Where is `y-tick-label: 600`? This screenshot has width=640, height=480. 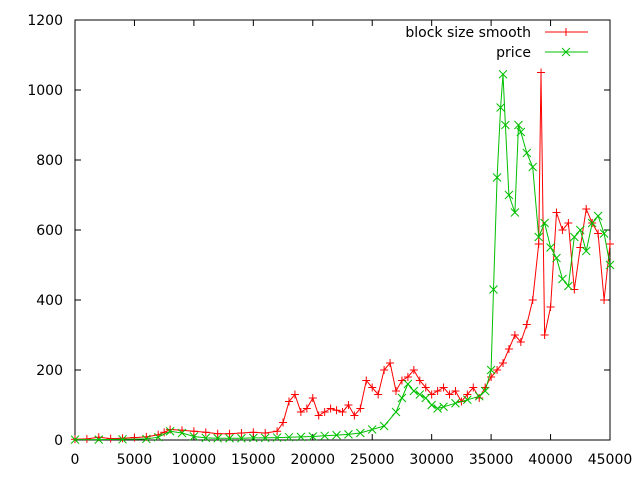 y-tick-label: 600 is located at coordinates (49, 231).